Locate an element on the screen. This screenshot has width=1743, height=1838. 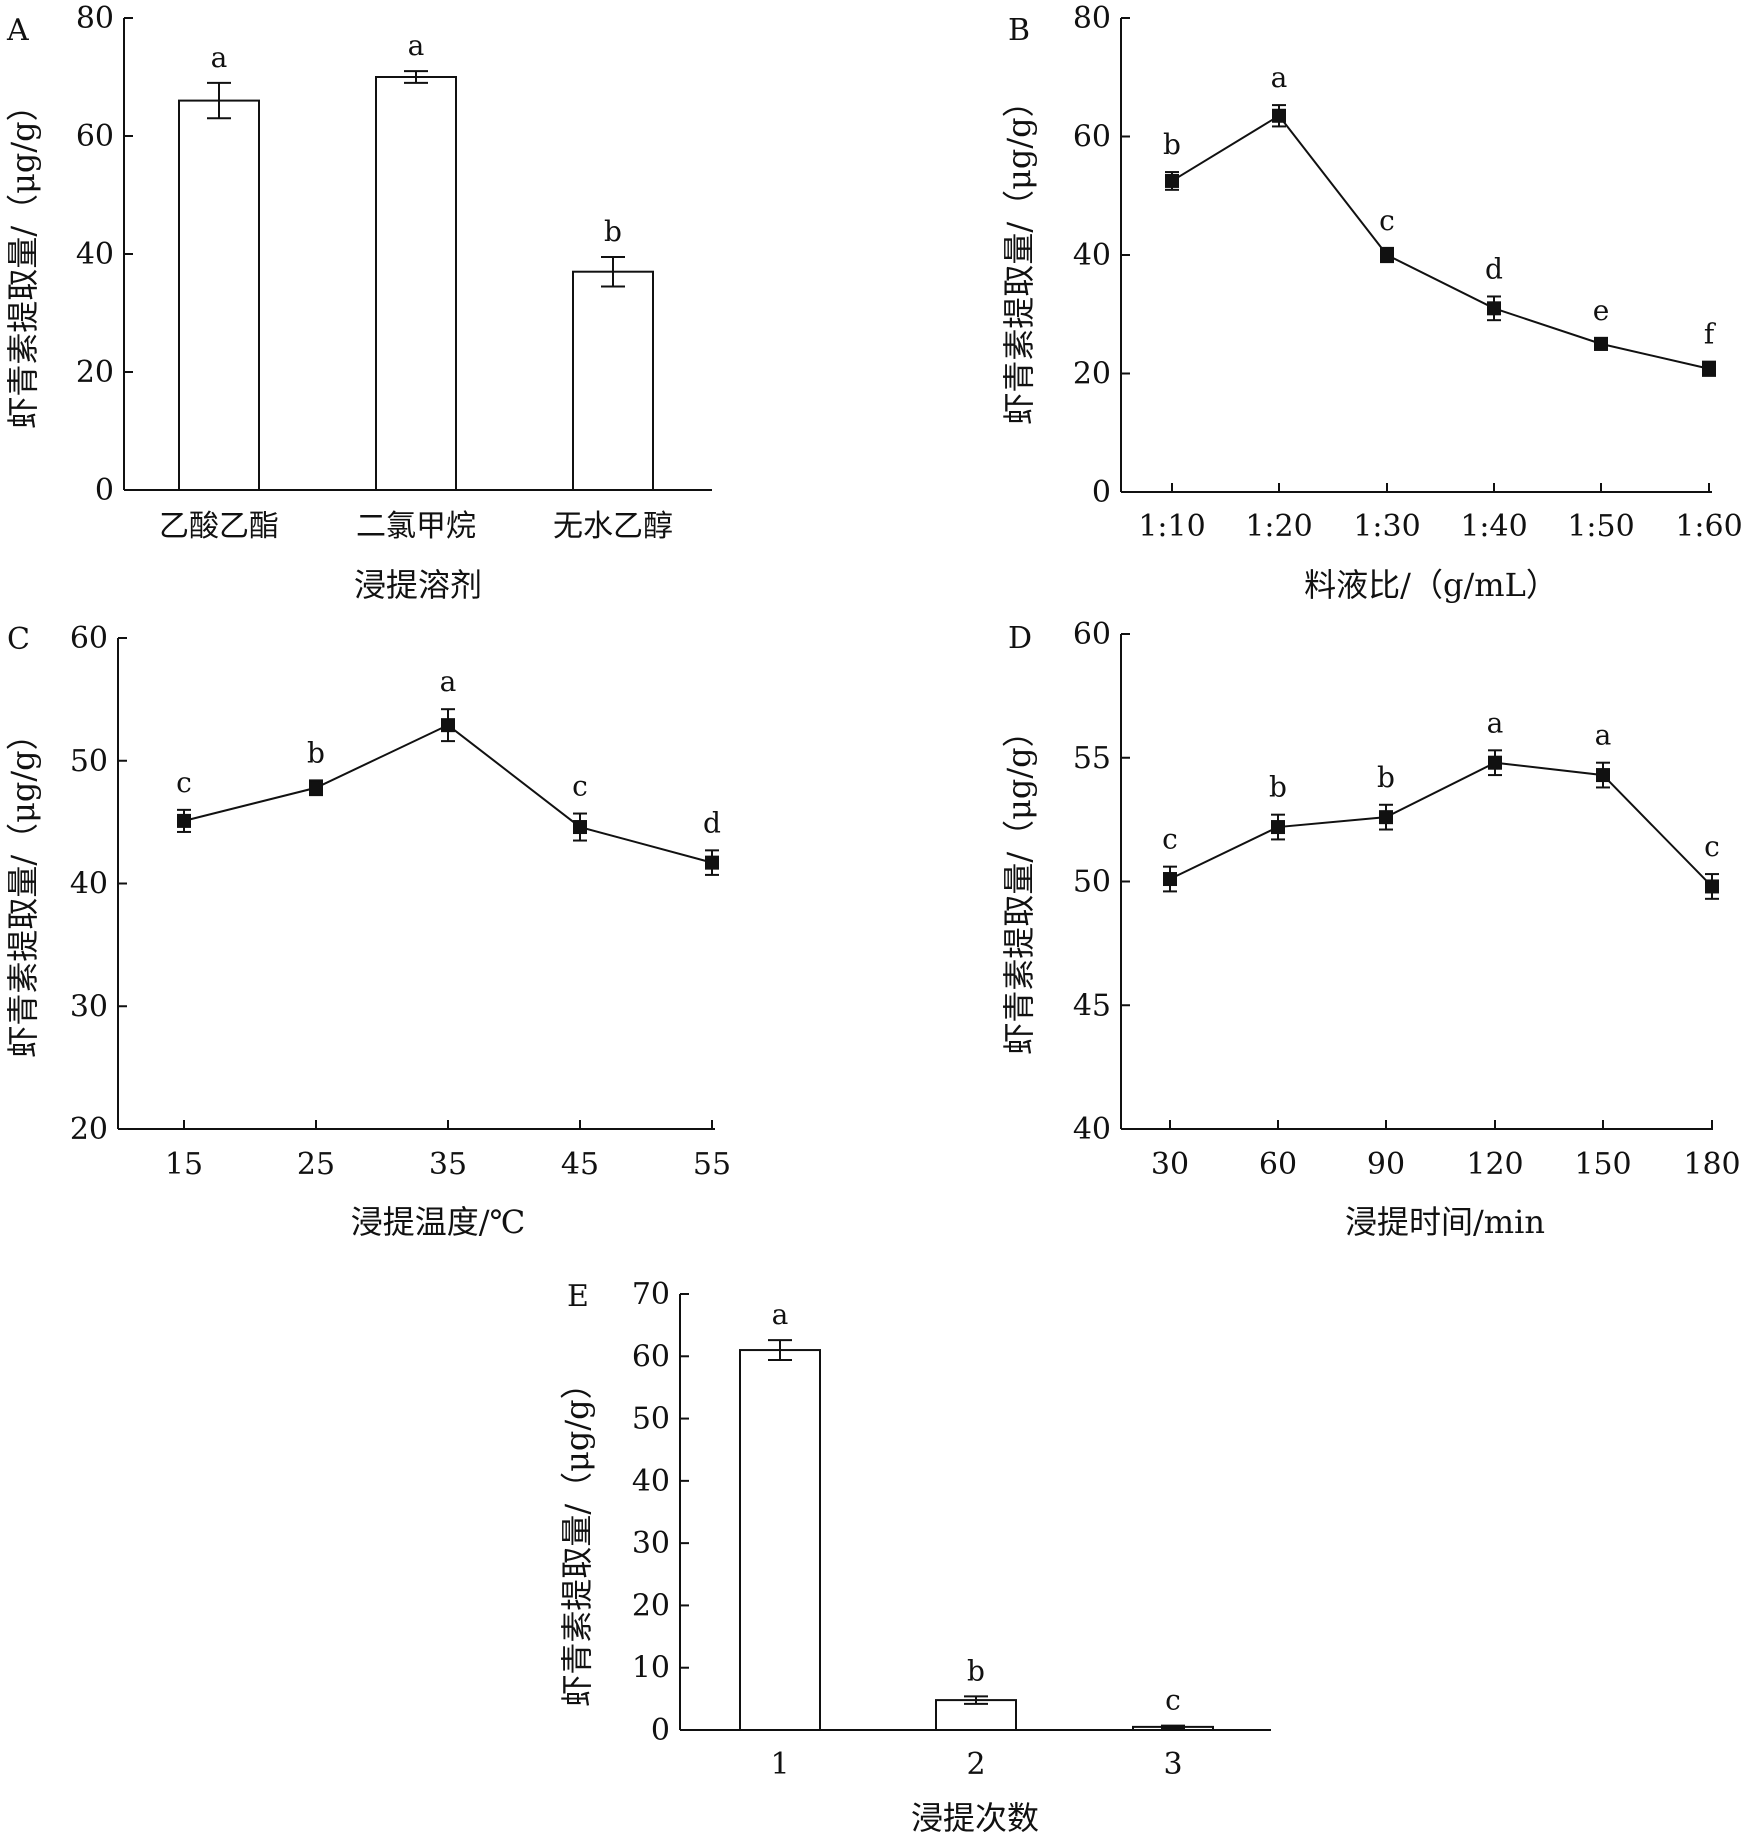
x-tick-label: 无水乙醇 is located at coordinates (613, 526).